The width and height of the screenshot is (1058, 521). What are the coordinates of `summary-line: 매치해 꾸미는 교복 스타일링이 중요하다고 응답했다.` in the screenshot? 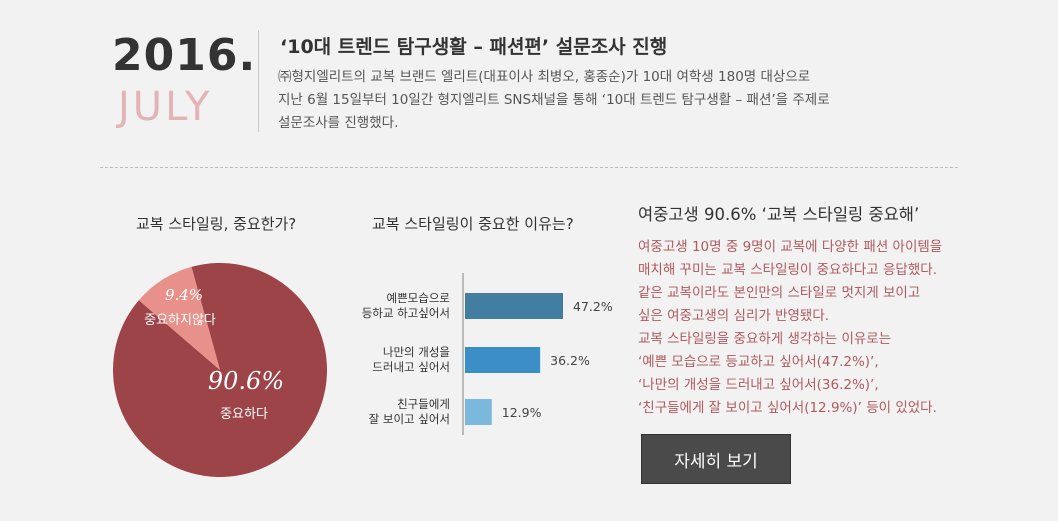 It's located at (787, 270).